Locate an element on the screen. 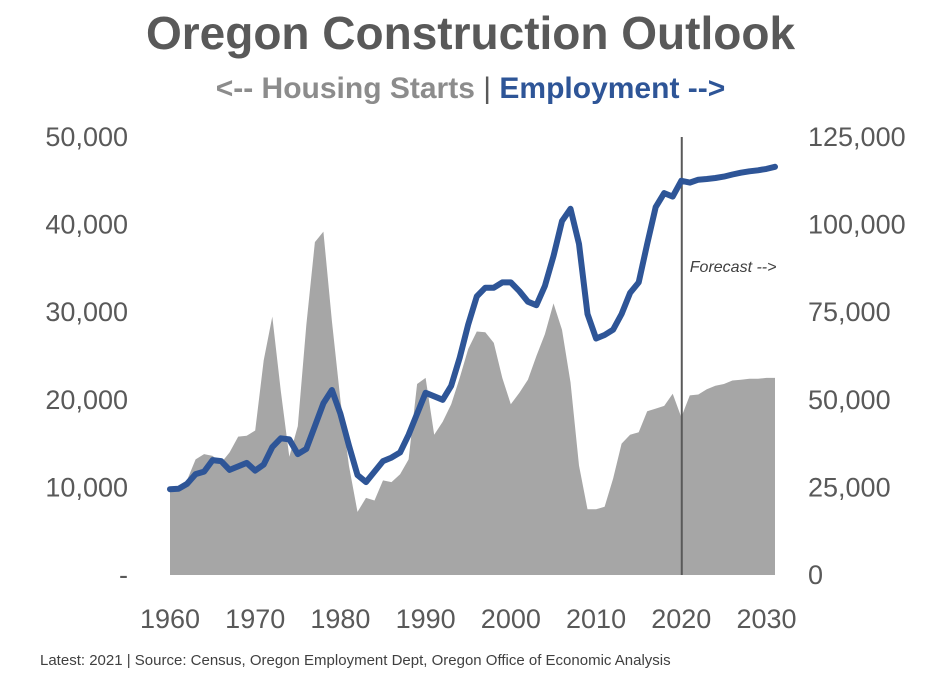 This screenshot has height=674, width=941. x-tick-label: 1970 is located at coordinates (255, 619).